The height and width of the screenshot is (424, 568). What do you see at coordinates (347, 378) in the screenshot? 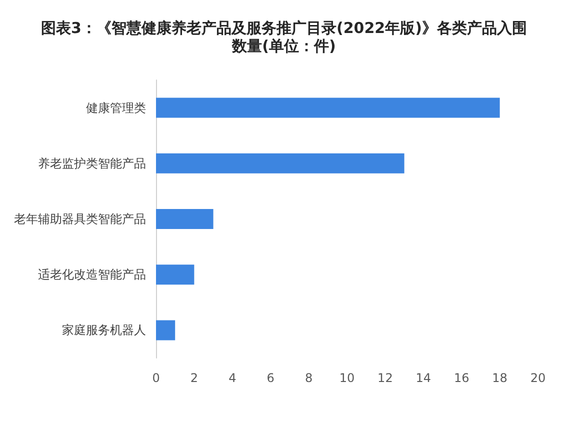
I see `x-tick-label: 10` at bounding box center [347, 378].